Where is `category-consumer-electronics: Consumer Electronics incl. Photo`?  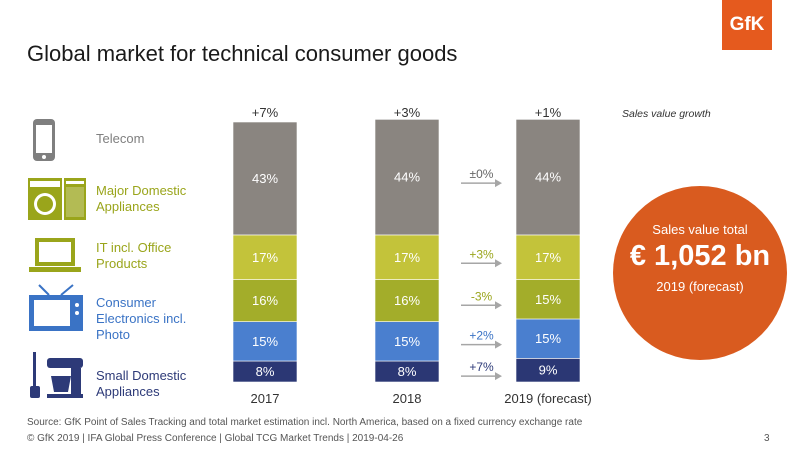
category-consumer-electronics: Consumer Electronics incl. Photo is located at coordinates (141, 318).